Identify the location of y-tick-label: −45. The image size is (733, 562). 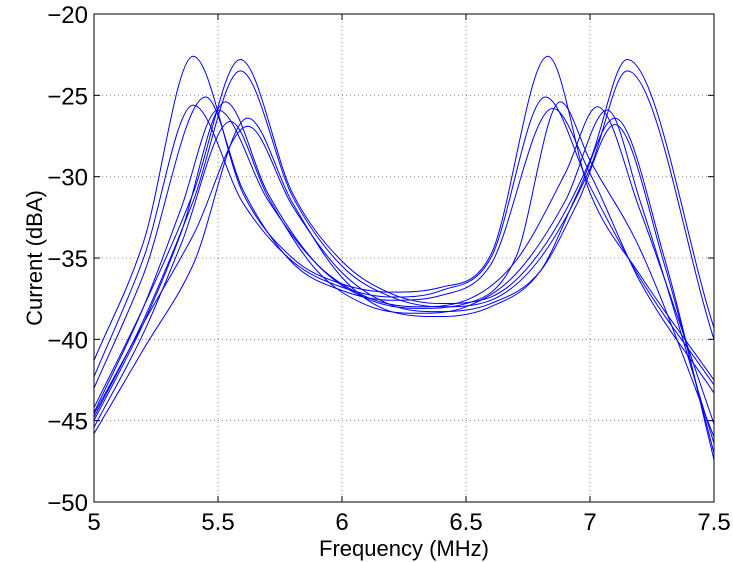
(67, 422).